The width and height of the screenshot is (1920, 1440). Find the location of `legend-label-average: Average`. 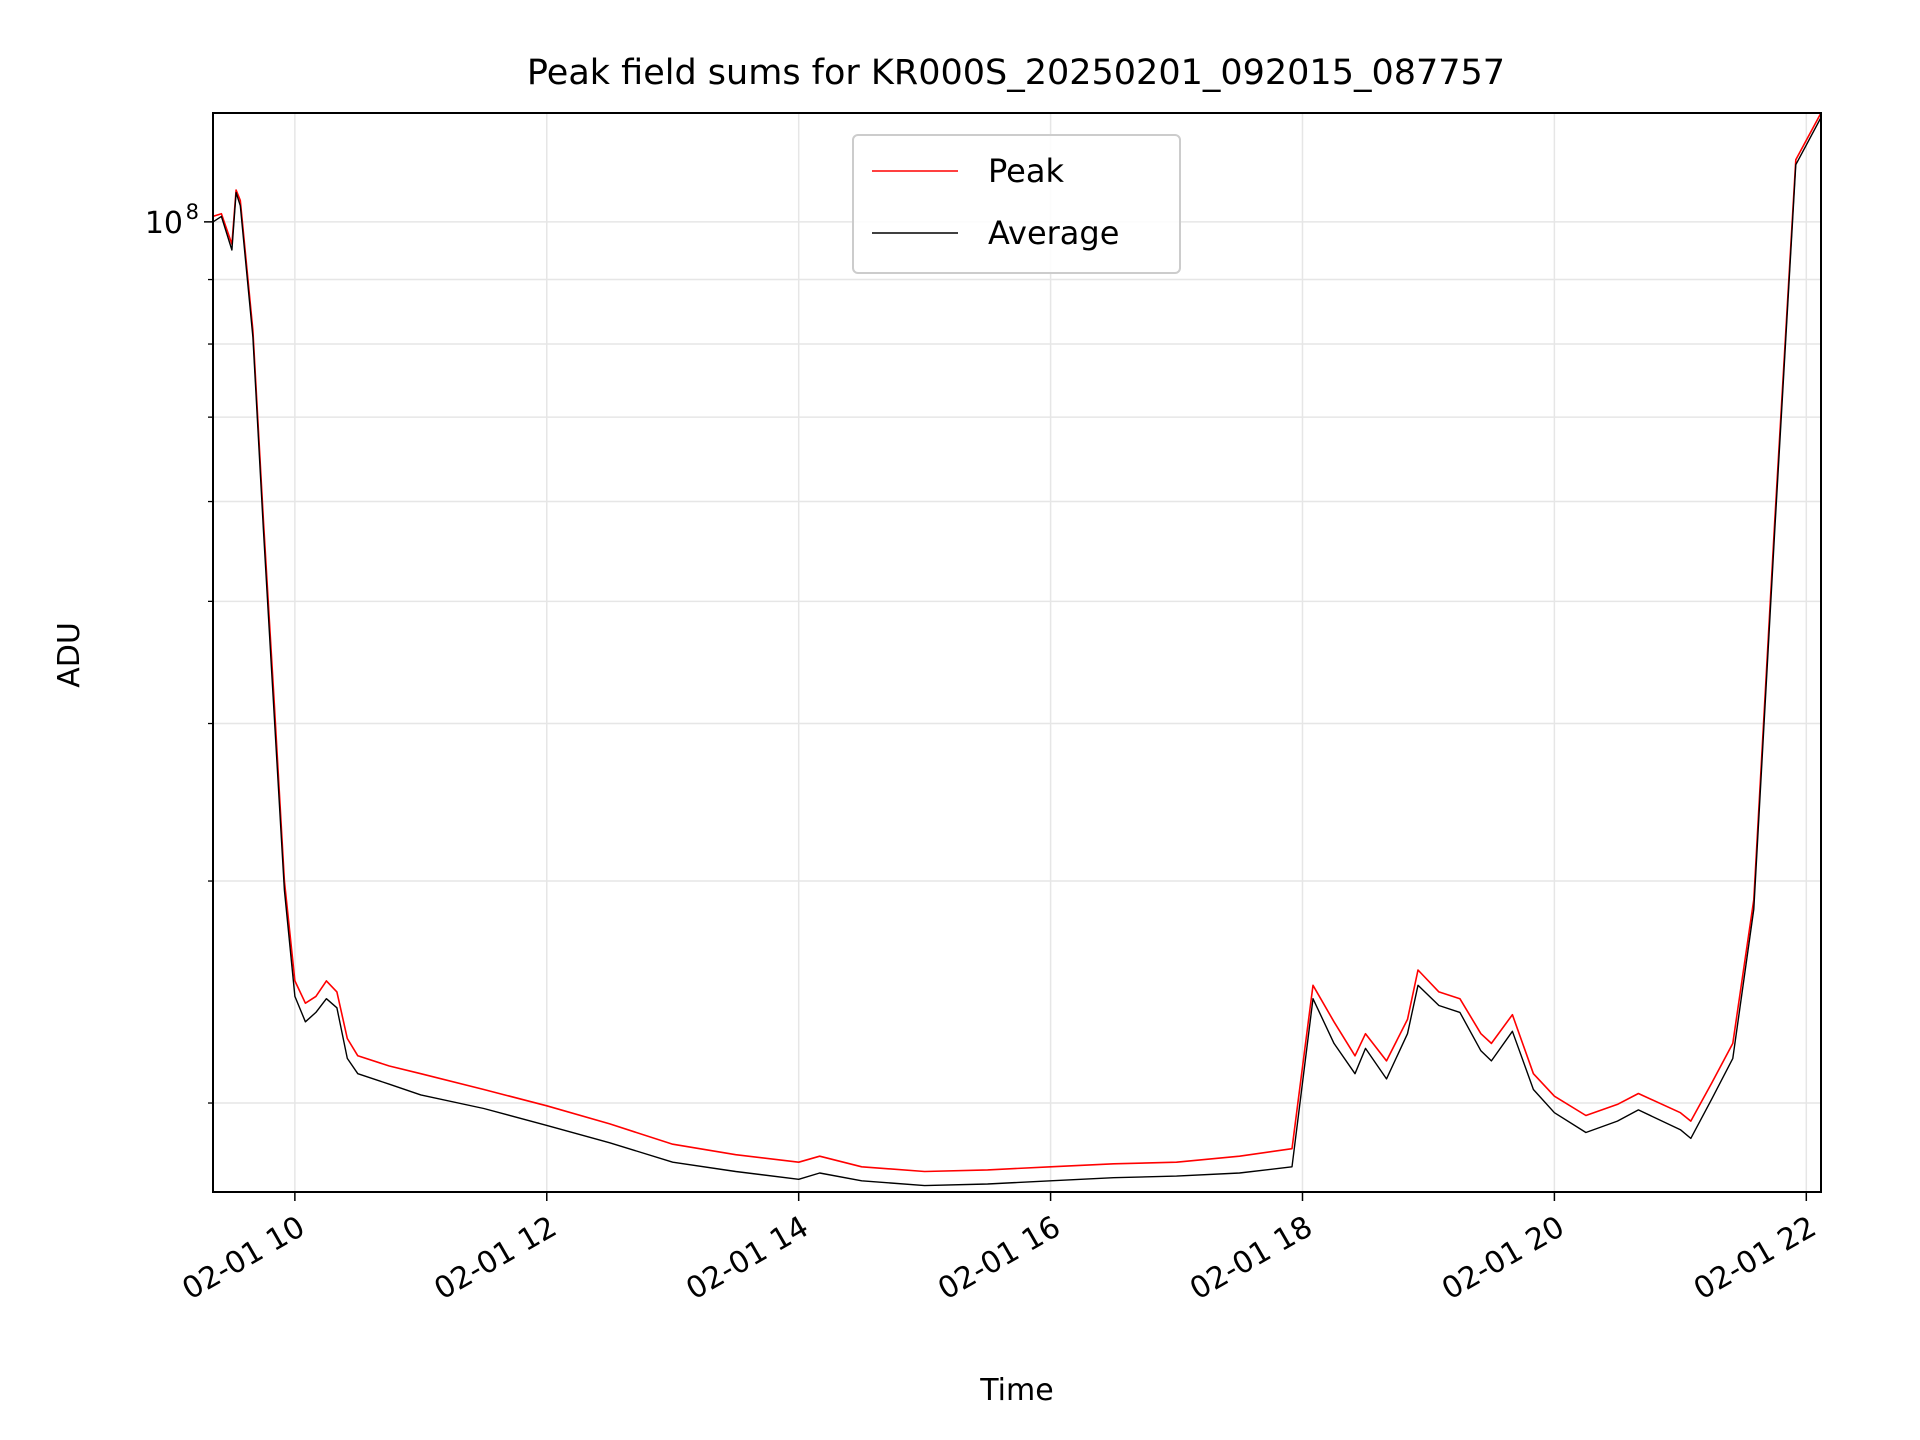

legend-label-average: Average is located at coordinates (1053, 233).